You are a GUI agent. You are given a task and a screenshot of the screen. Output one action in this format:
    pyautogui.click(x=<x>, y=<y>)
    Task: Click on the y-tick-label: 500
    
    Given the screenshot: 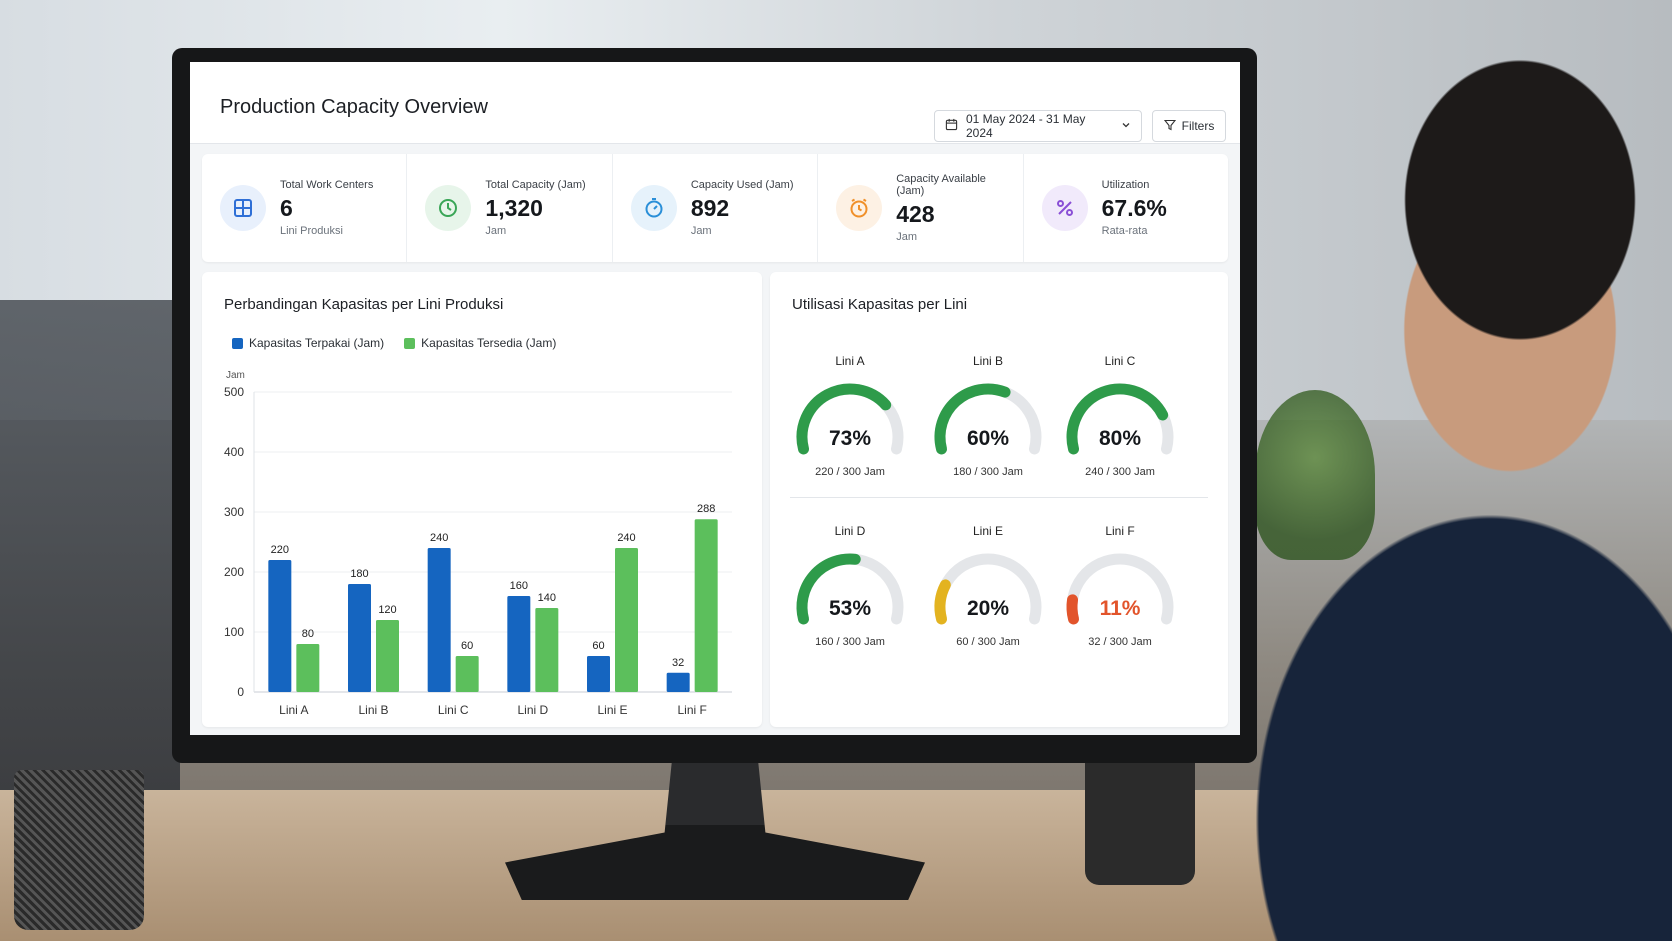 What is the action you would take?
    pyautogui.click(x=234, y=392)
    